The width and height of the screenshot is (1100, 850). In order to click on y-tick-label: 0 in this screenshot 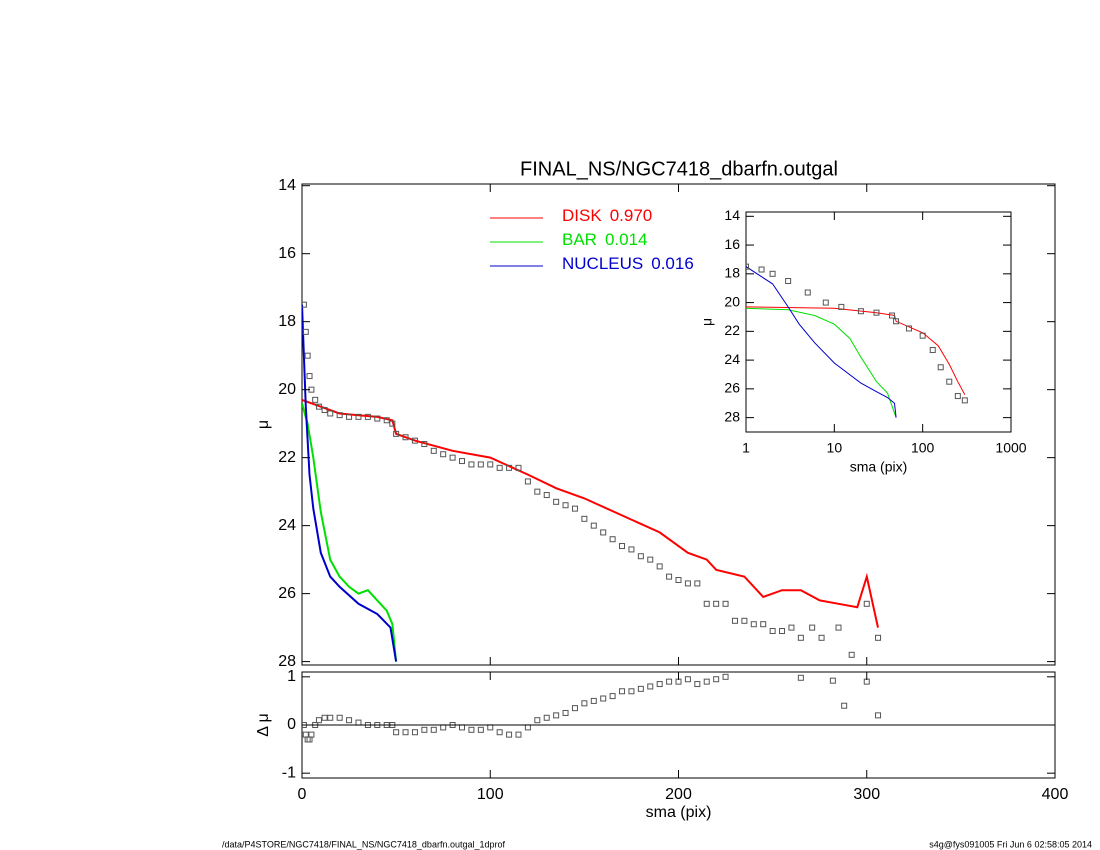, I will do `click(291, 724)`.